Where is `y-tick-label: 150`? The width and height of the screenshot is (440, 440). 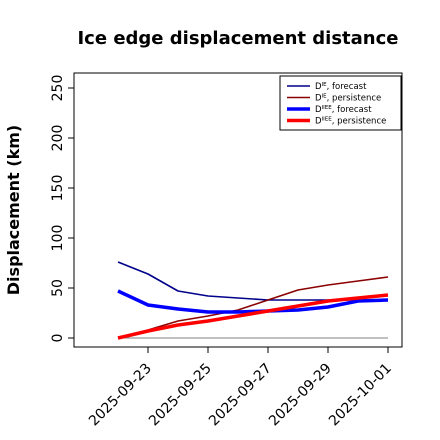 y-tick-label: 150 is located at coordinates (58, 188).